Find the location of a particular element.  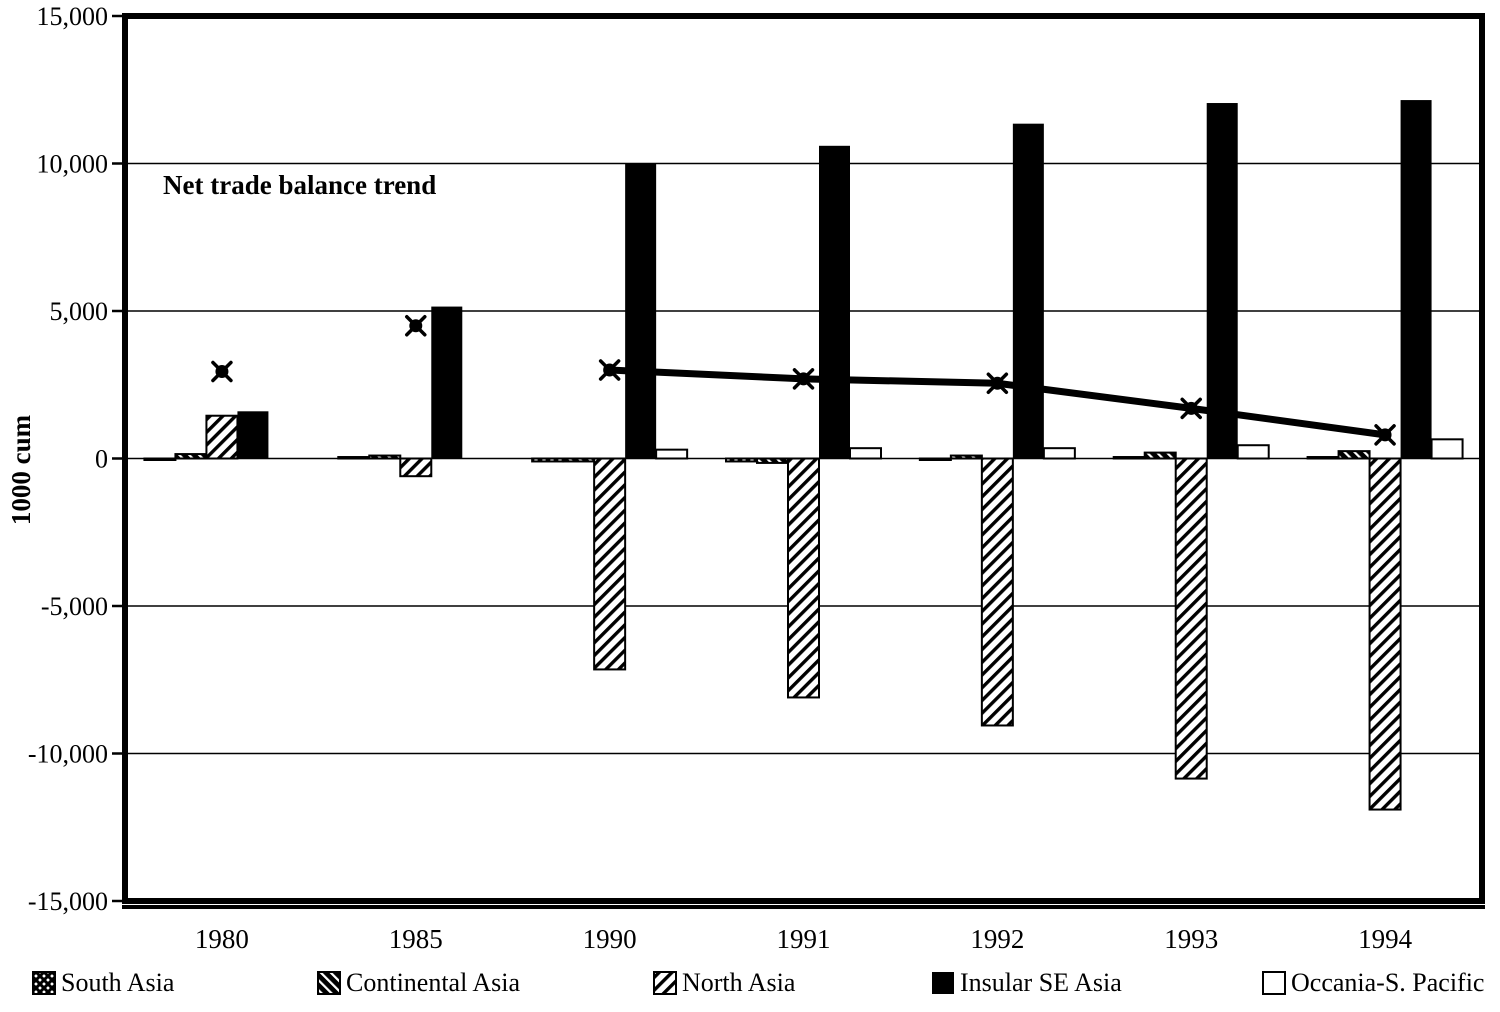

y-tick-label: -15,000 is located at coordinates (68, 901).